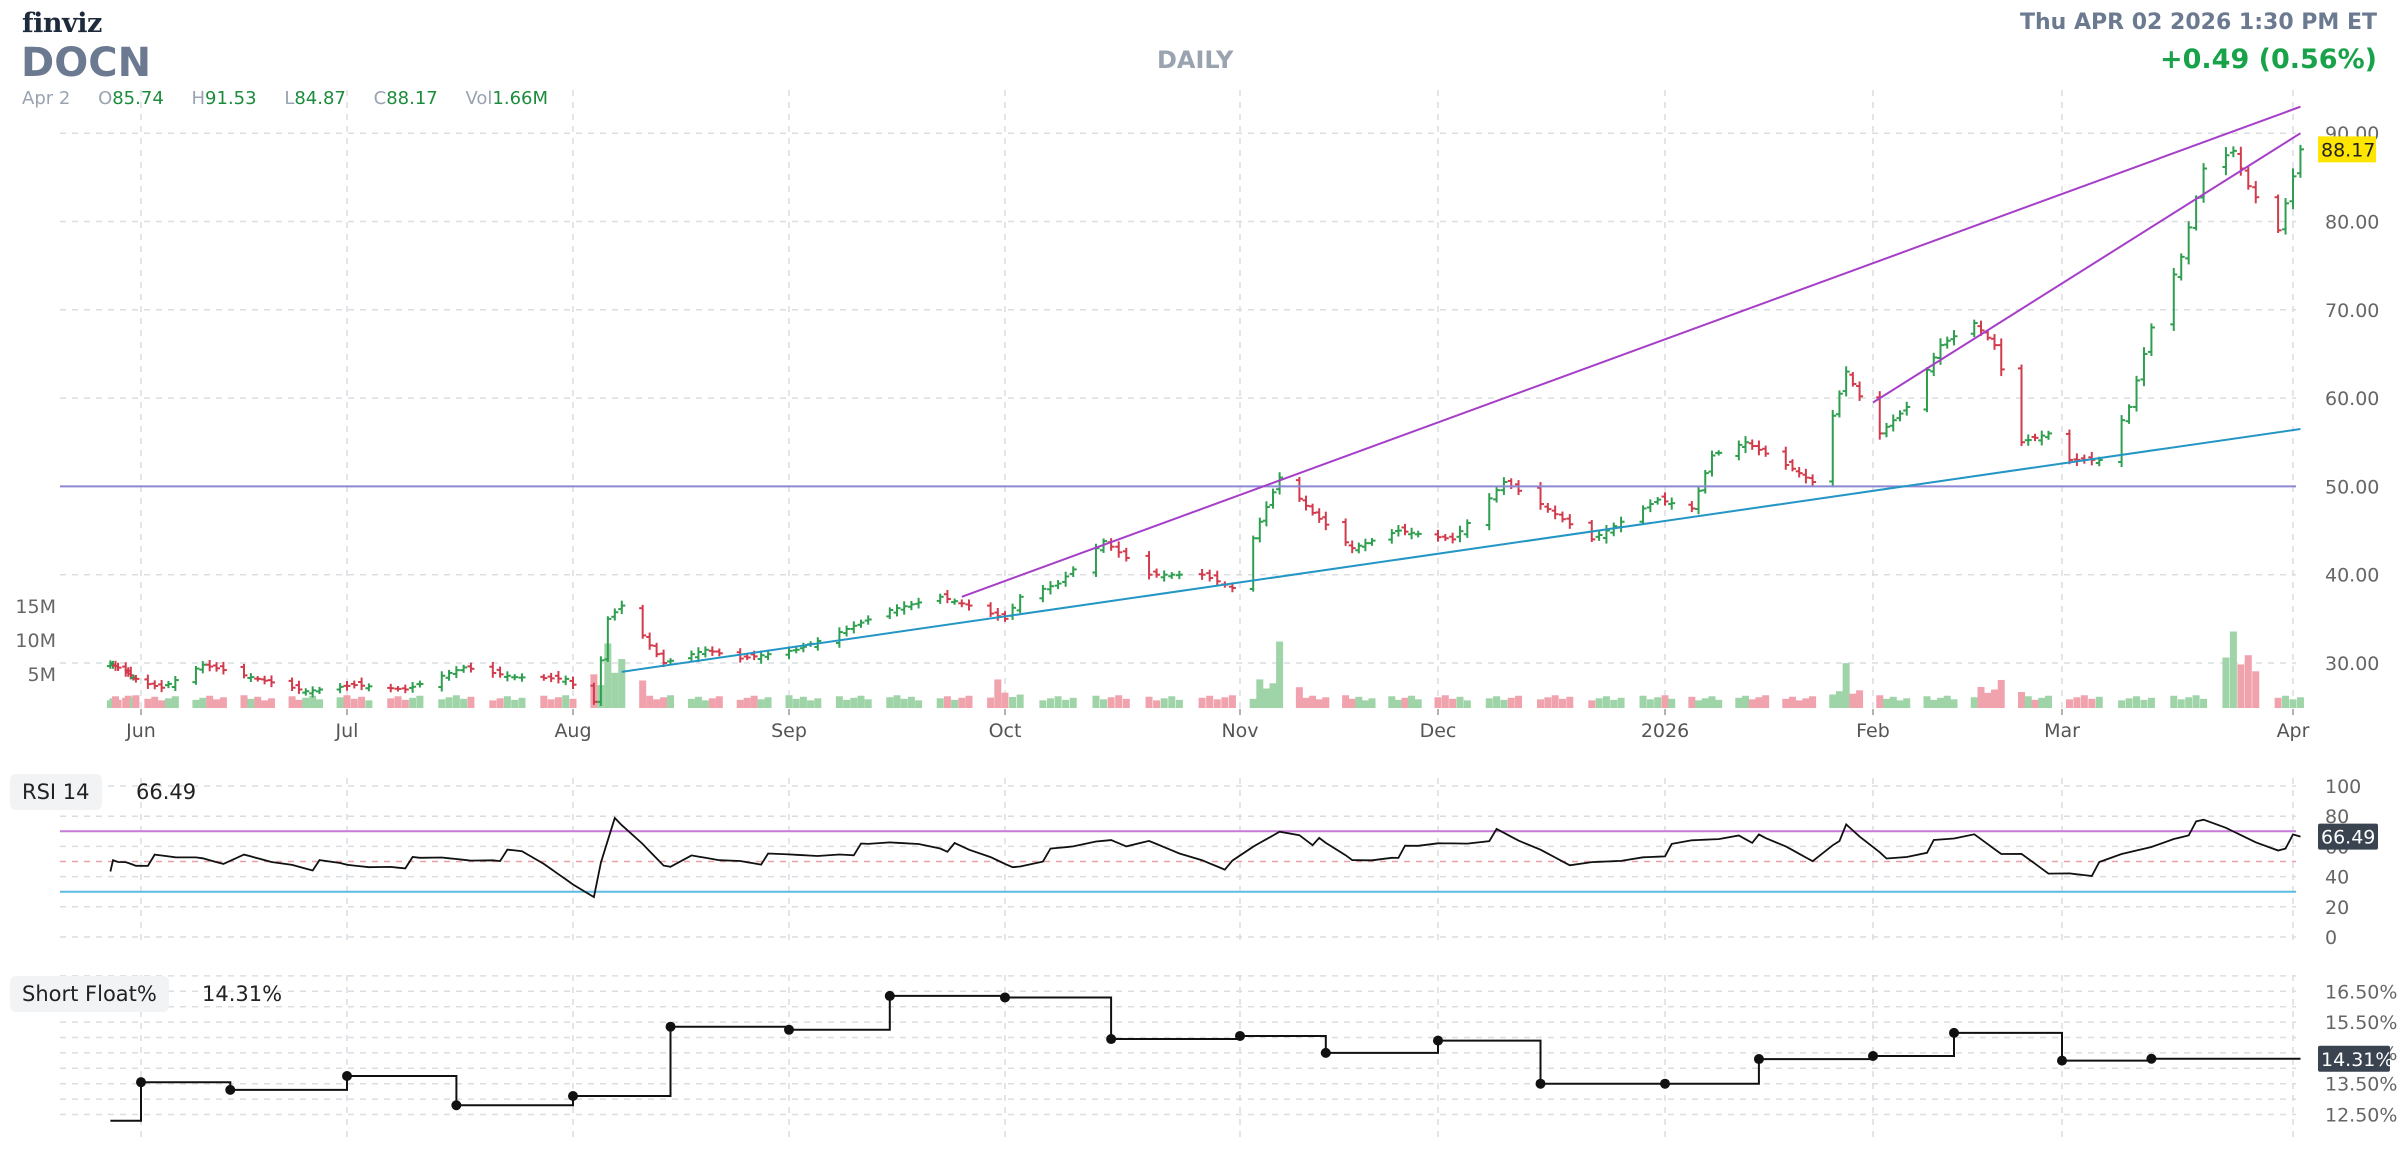 The width and height of the screenshot is (2400, 1171). What do you see at coordinates (2086, 268) in the screenshot?
I see `purple-trendline` at bounding box center [2086, 268].